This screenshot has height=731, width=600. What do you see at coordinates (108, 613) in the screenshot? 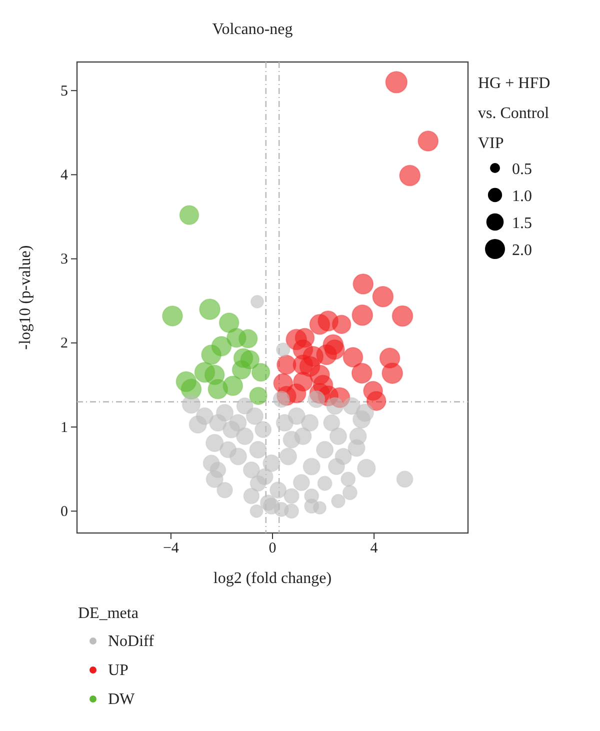
I see `legend-title: DE_meta` at bounding box center [108, 613].